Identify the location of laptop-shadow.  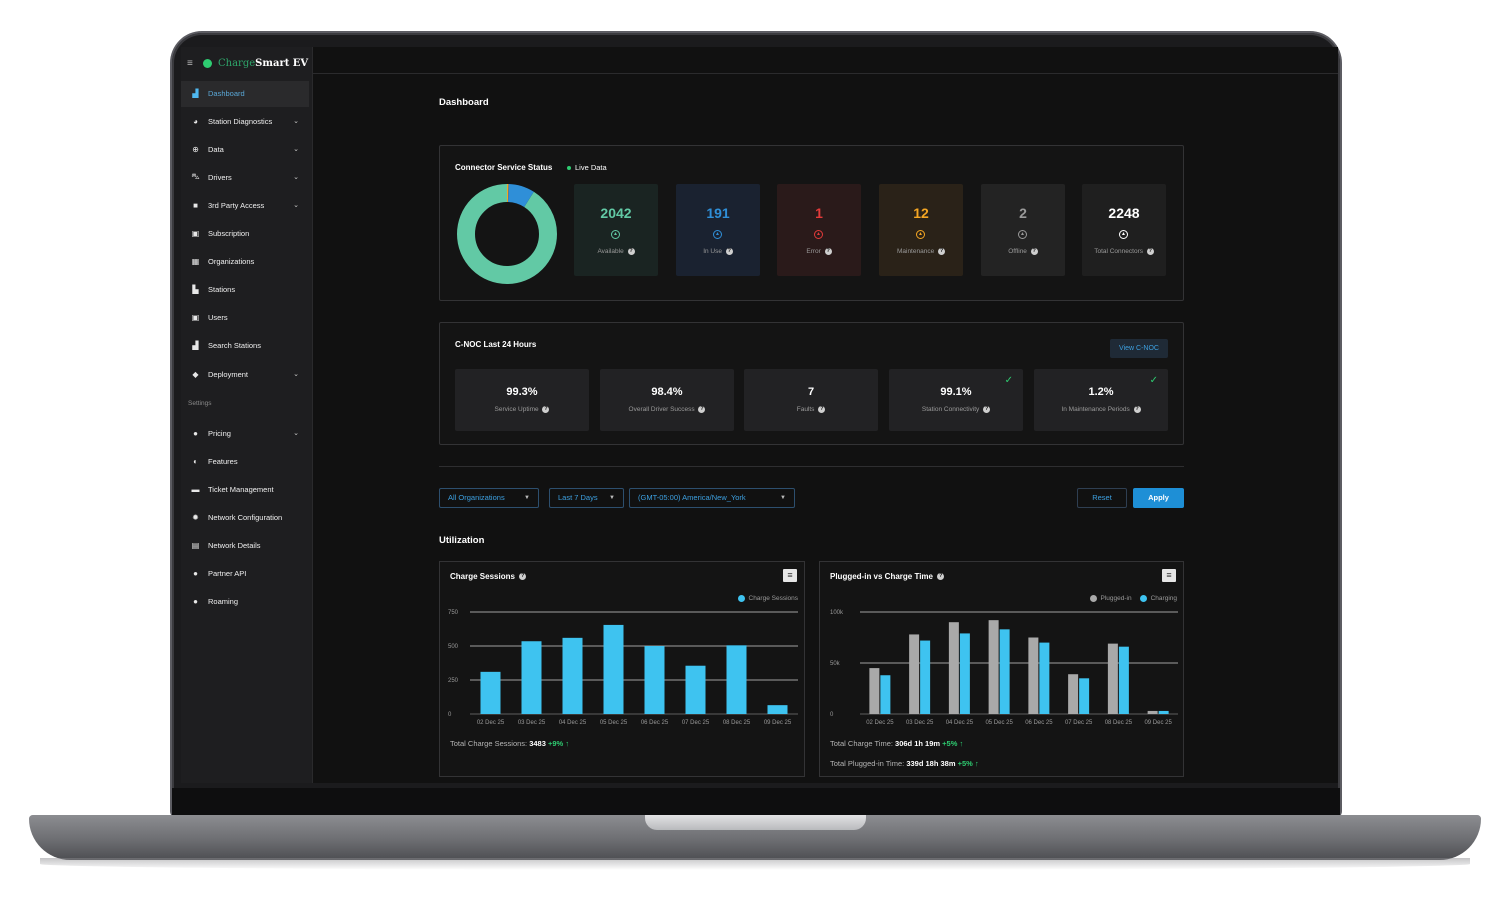
(755, 864).